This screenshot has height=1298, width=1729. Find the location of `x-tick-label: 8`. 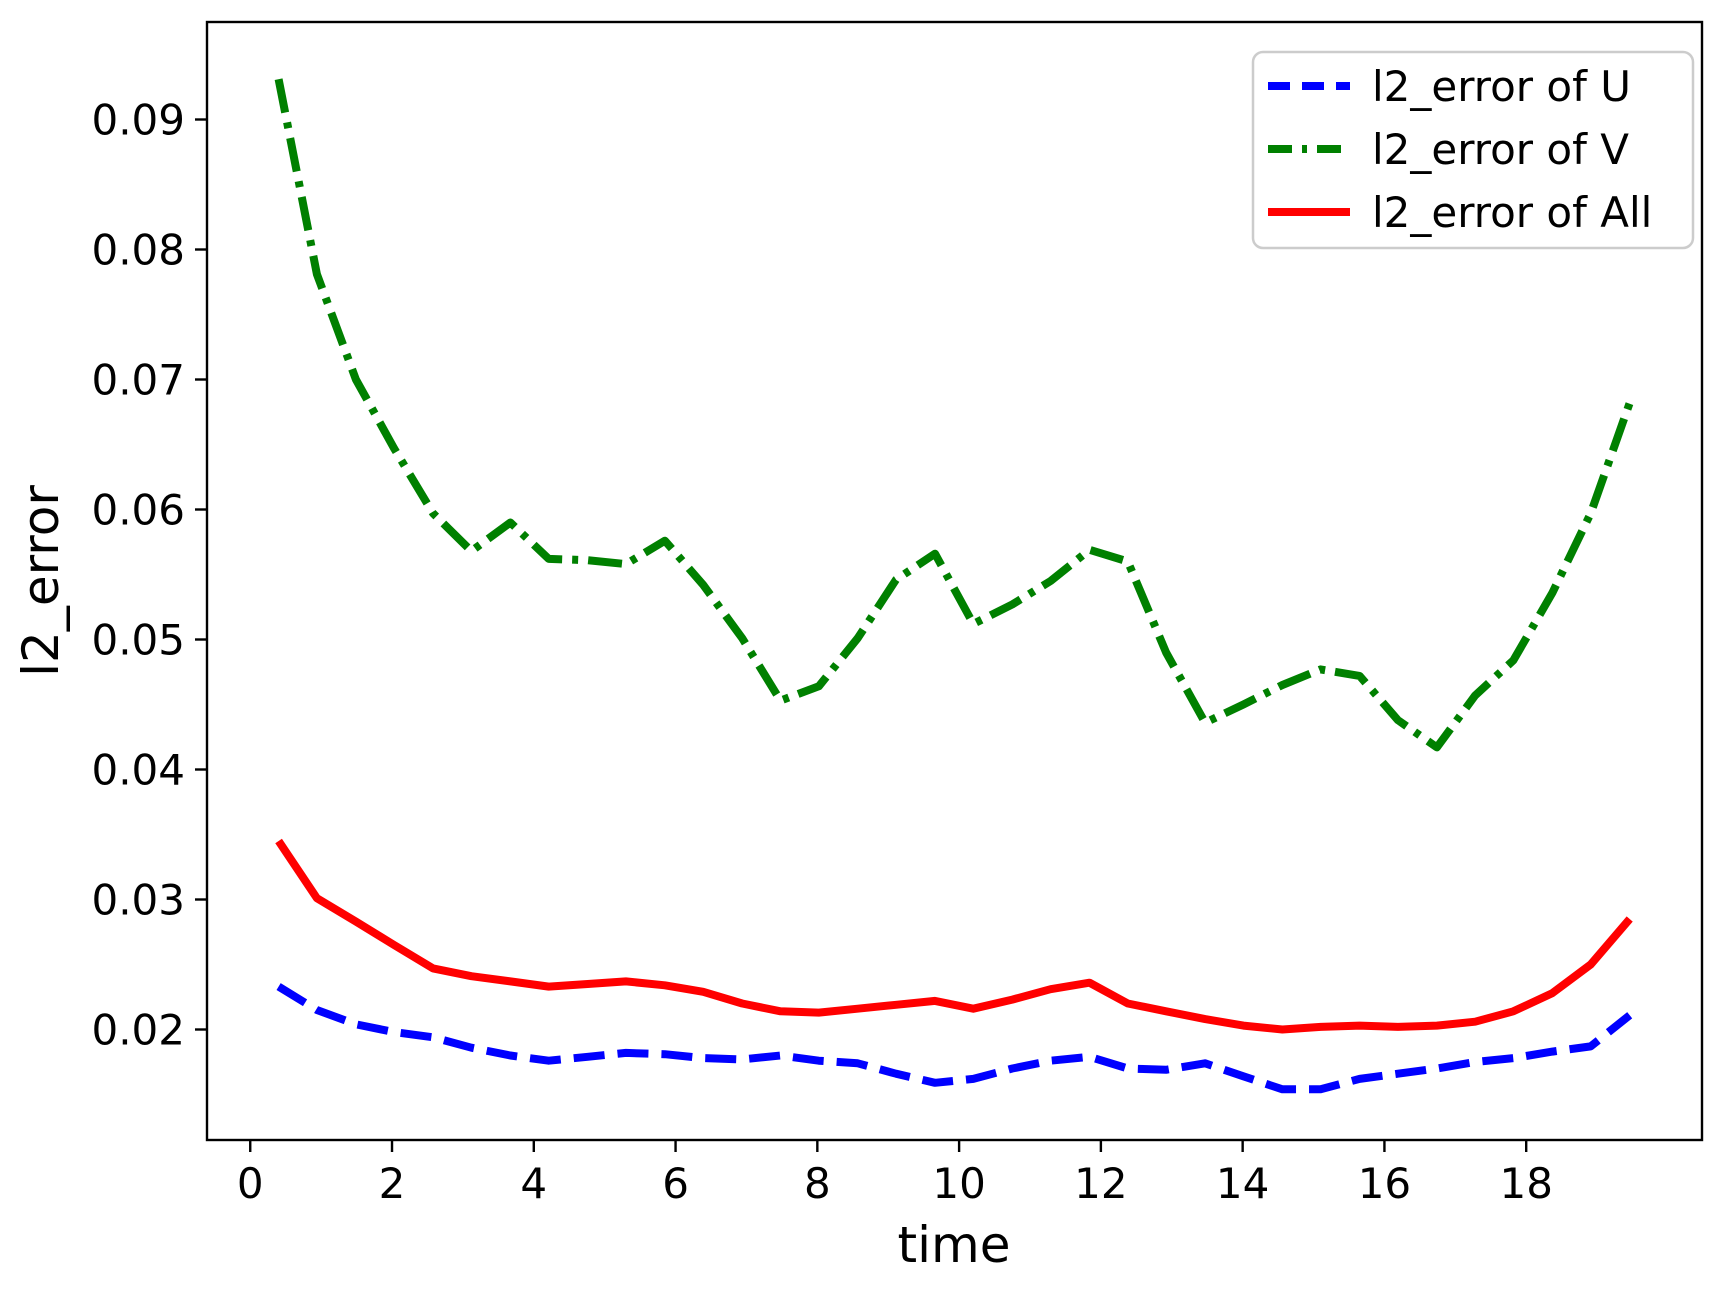

x-tick-label: 8 is located at coordinates (817, 1183).